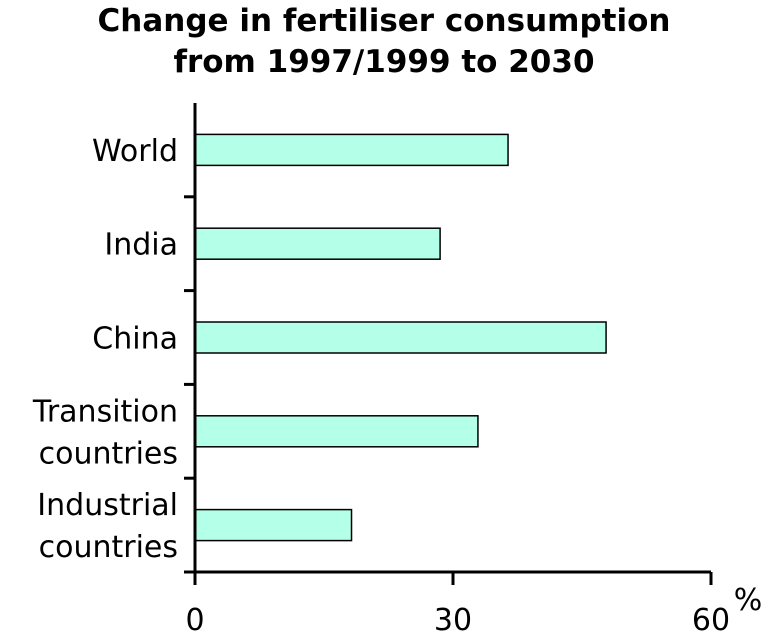  Describe the element at coordinates (135, 151) in the screenshot. I see `category-label: World` at that location.